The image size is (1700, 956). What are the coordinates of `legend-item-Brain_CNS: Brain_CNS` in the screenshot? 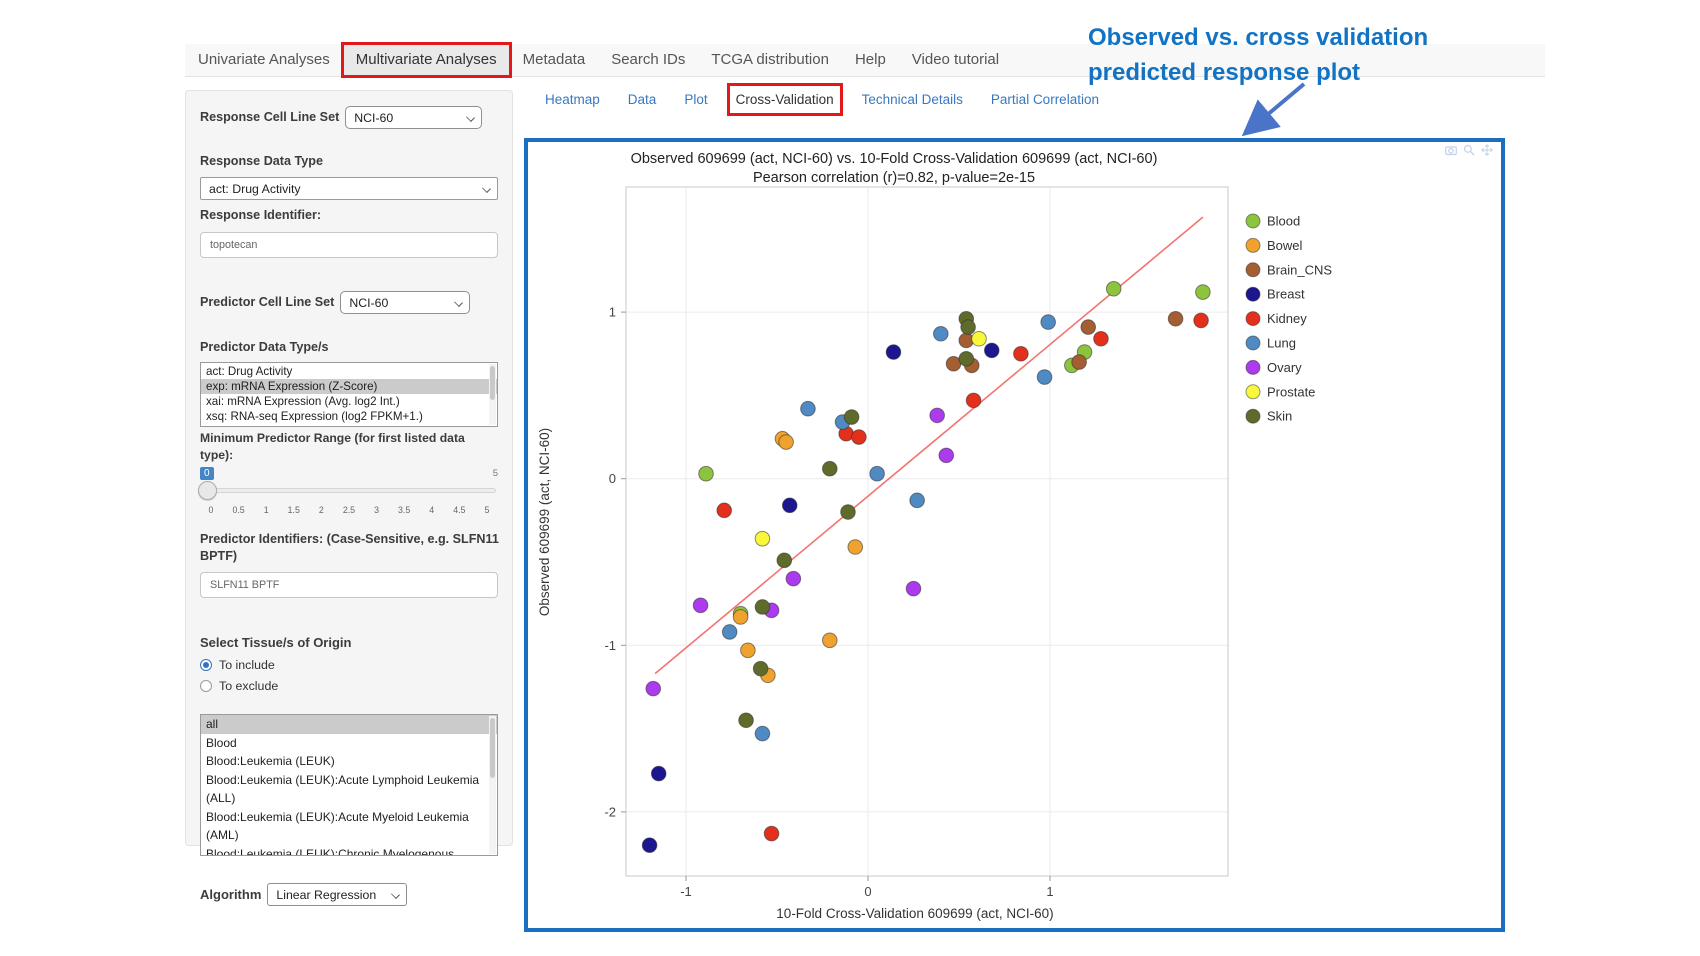 It's located at (1288, 270).